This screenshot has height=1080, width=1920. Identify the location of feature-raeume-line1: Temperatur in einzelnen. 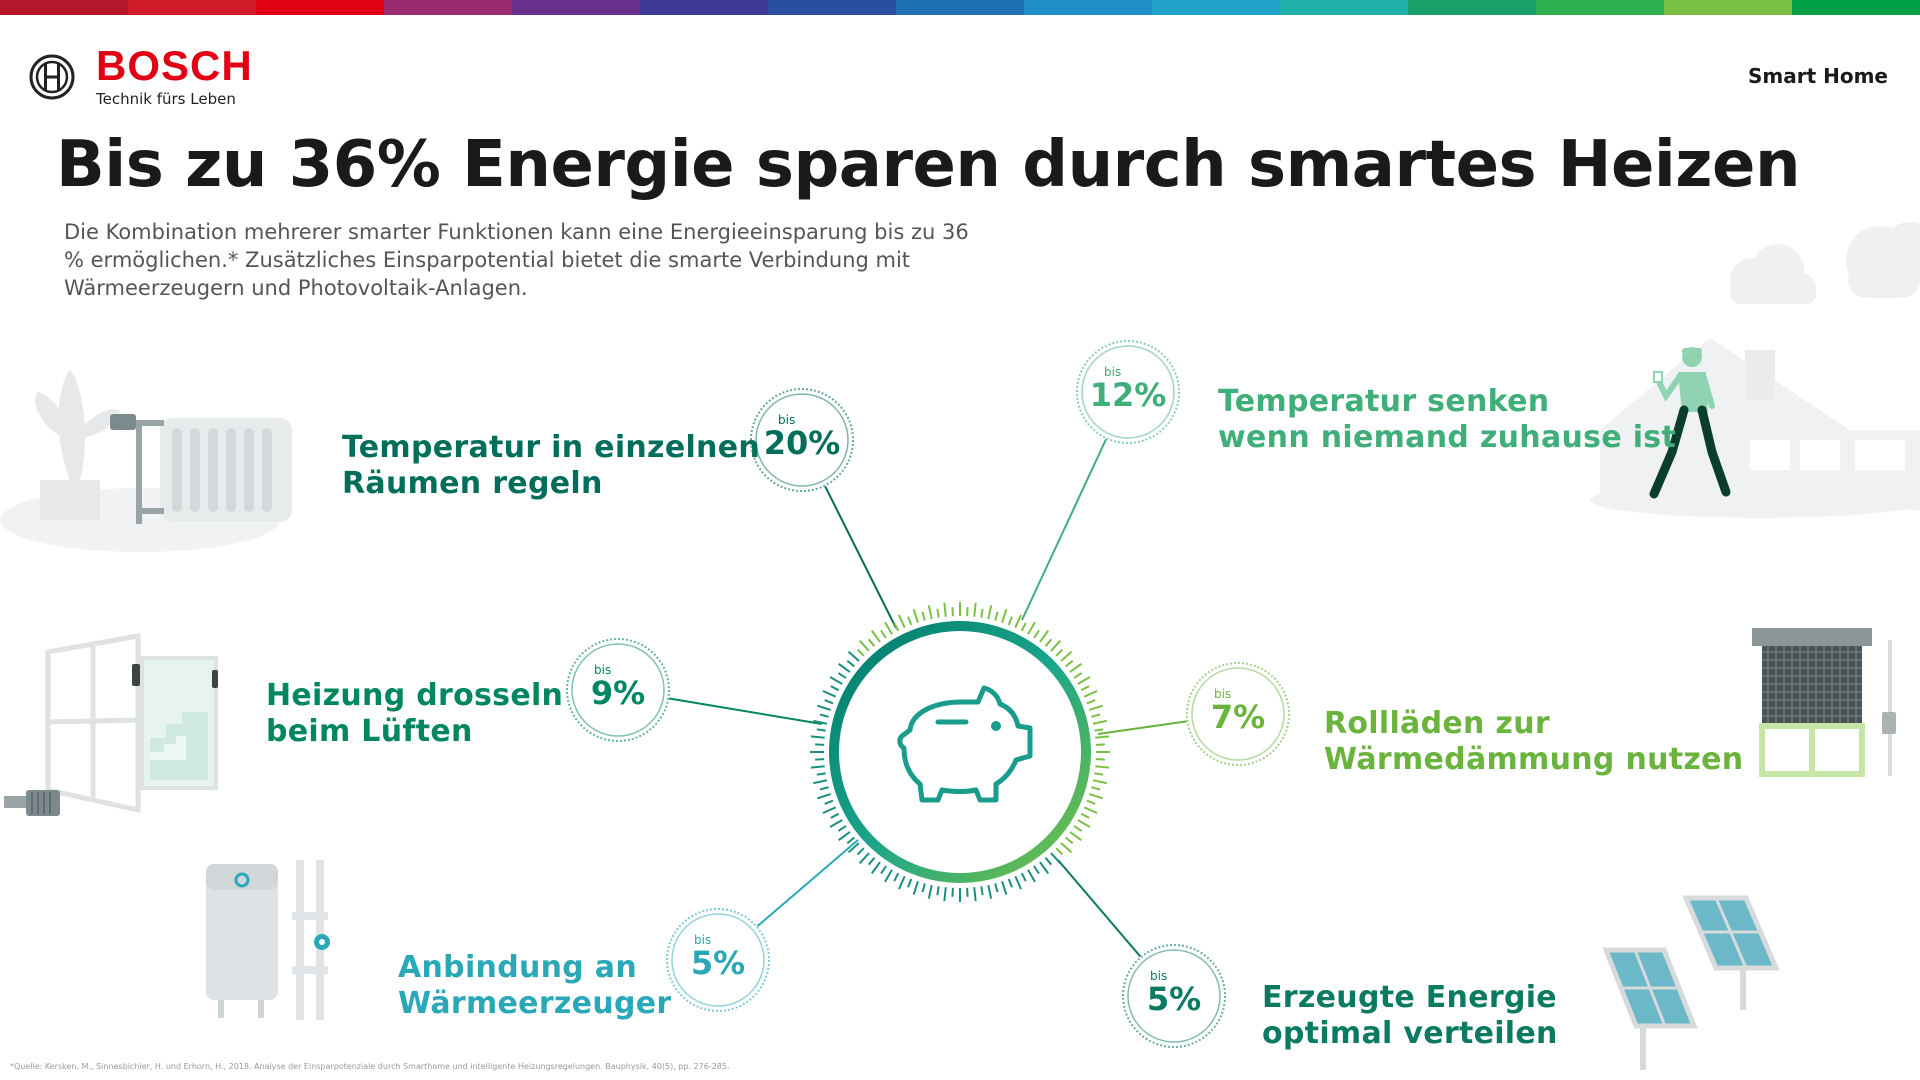
(551, 447).